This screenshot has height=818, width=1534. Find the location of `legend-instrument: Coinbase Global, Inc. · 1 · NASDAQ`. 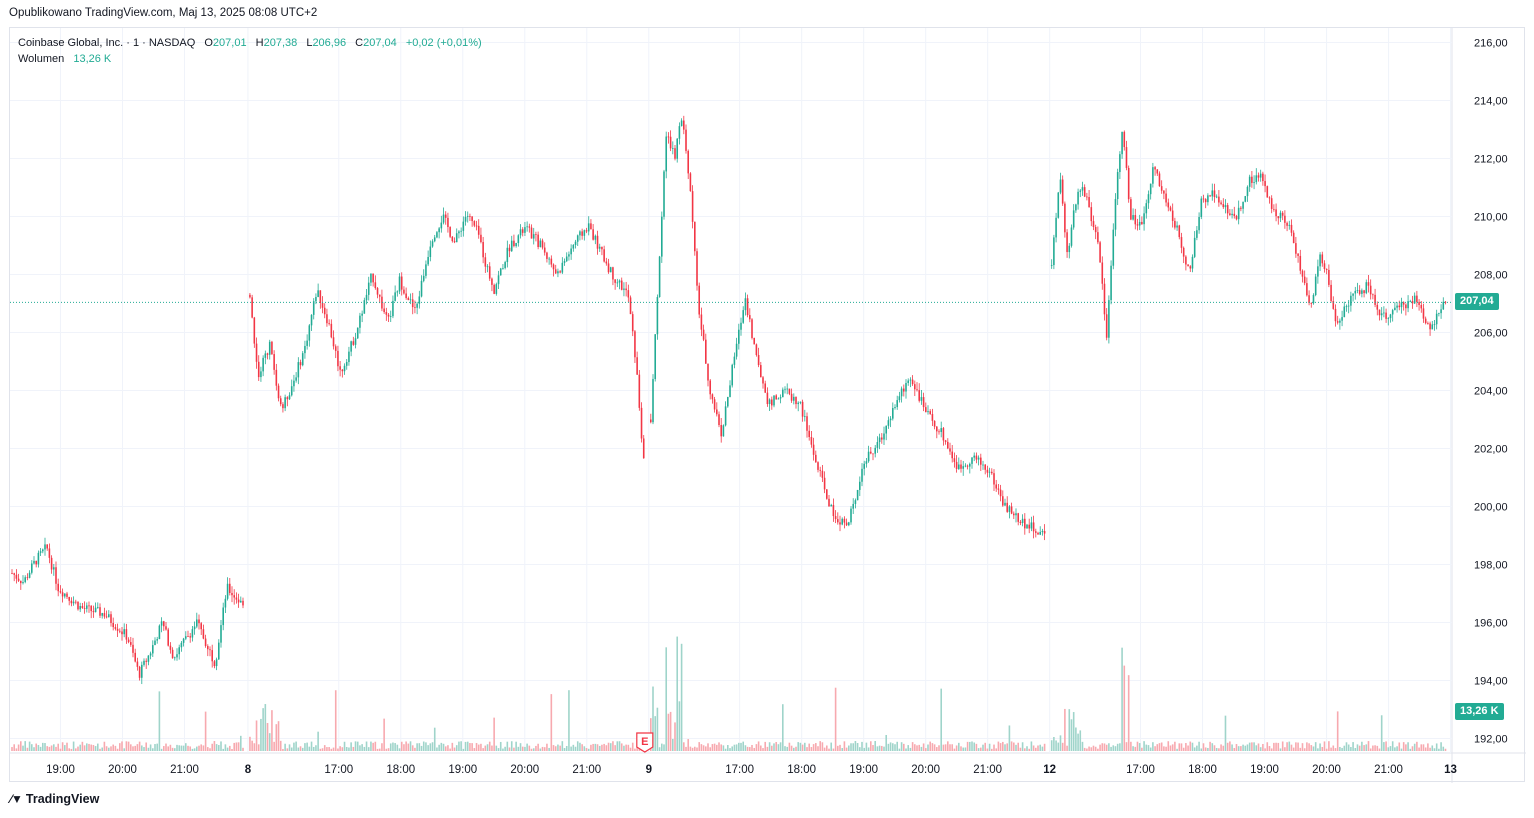

legend-instrument: Coinbase Global, Inc. · 1 · NASDAQ is located at coordinates (107, 43).